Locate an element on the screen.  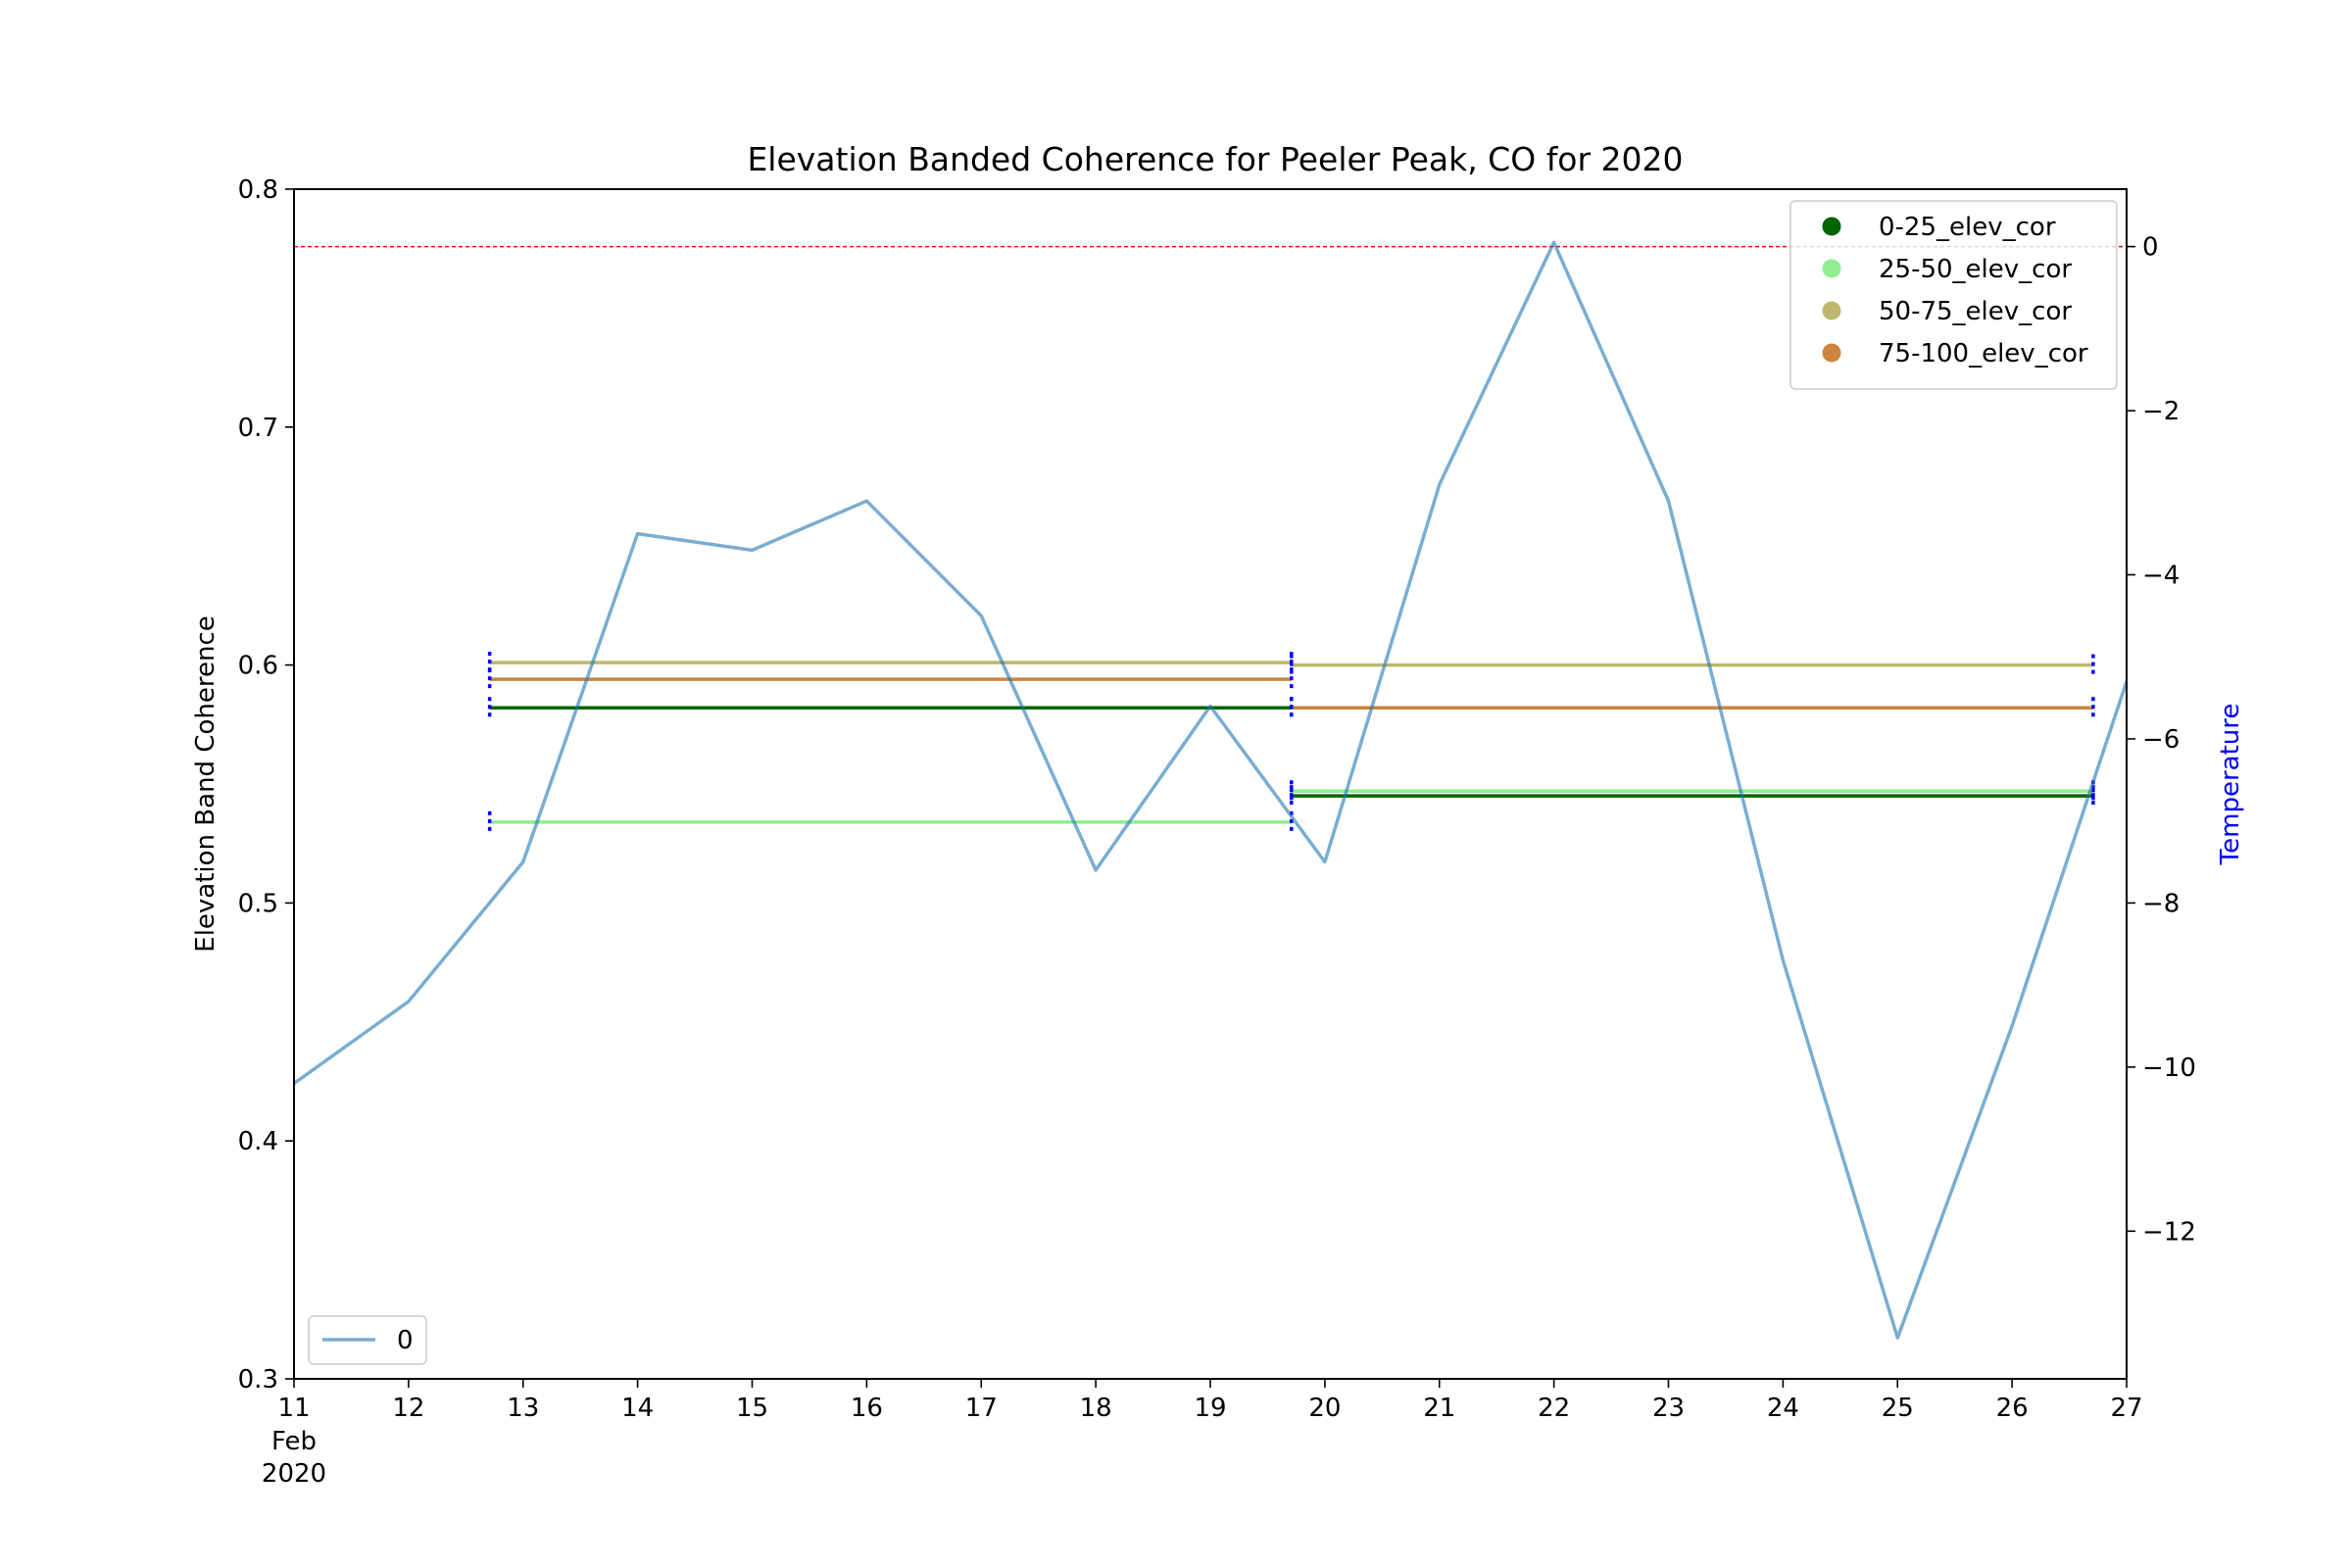
x-tick-label: 24 is located at coordinates (1783, 1408).